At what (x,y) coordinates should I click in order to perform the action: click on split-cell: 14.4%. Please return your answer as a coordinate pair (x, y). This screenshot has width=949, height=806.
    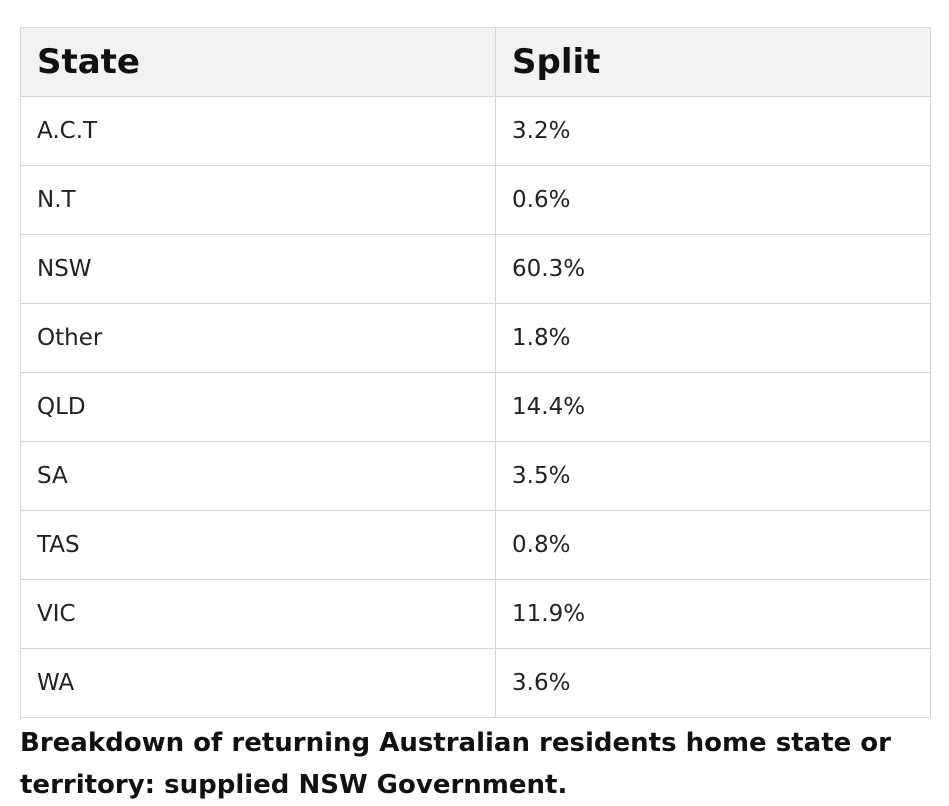
    Looking at the image, I should click on (713, 407).